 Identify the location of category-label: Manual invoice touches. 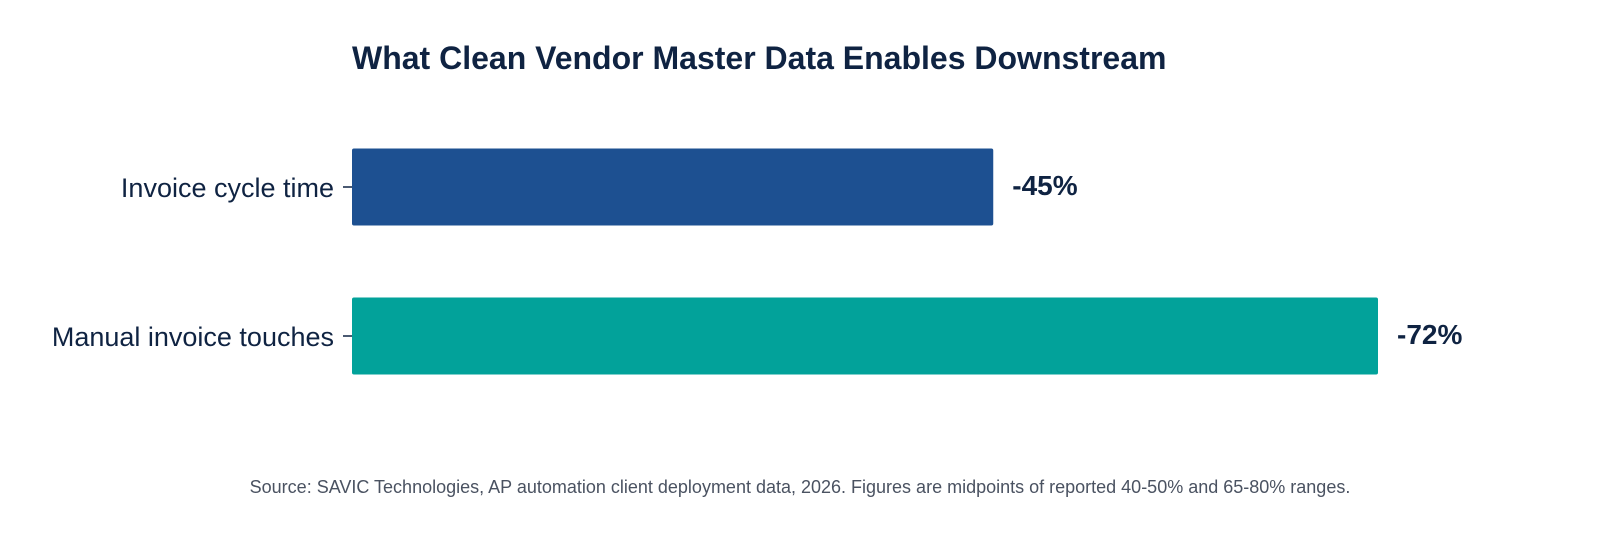
(193, 337).